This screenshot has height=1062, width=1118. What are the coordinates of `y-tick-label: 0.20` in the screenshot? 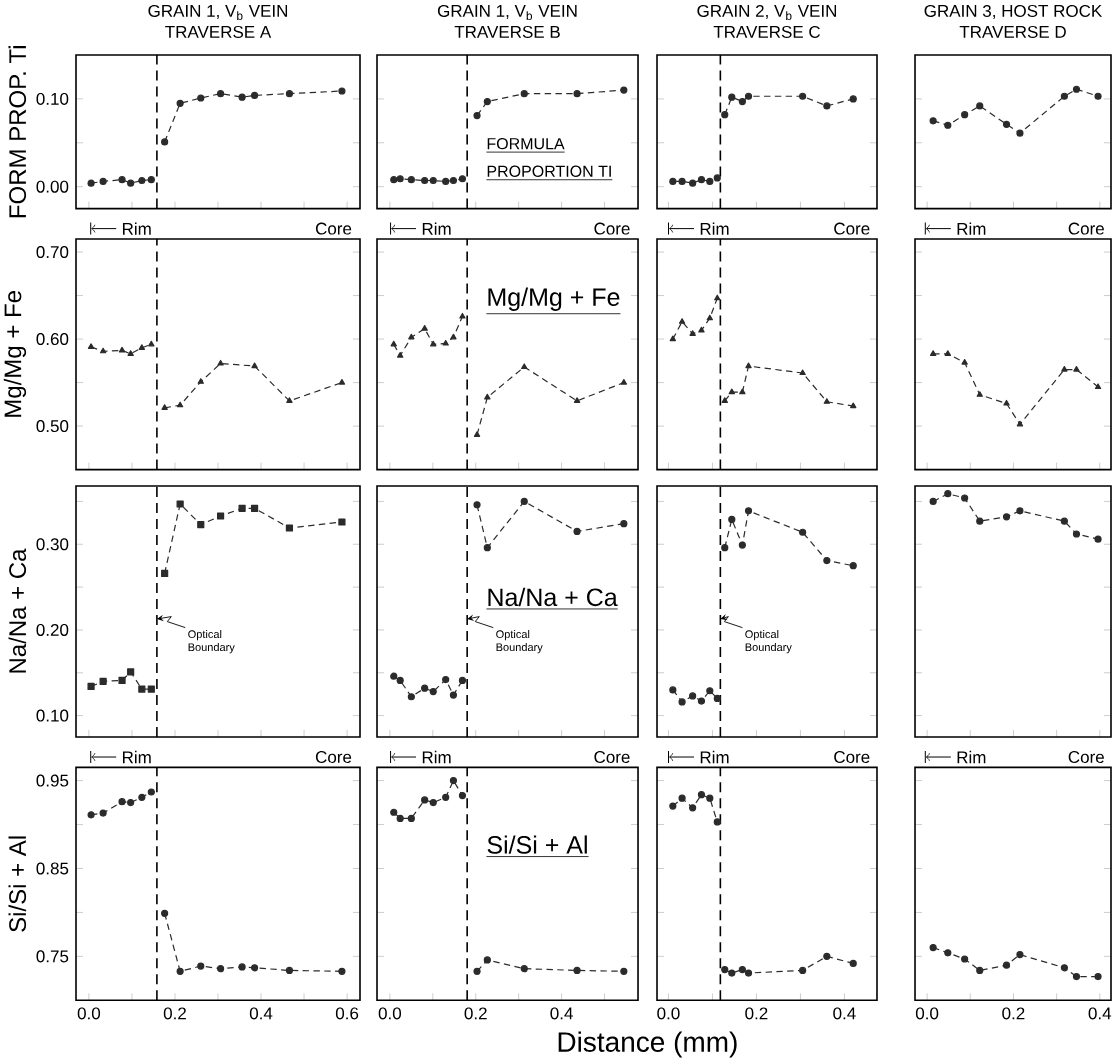 It's located at (52, 629).